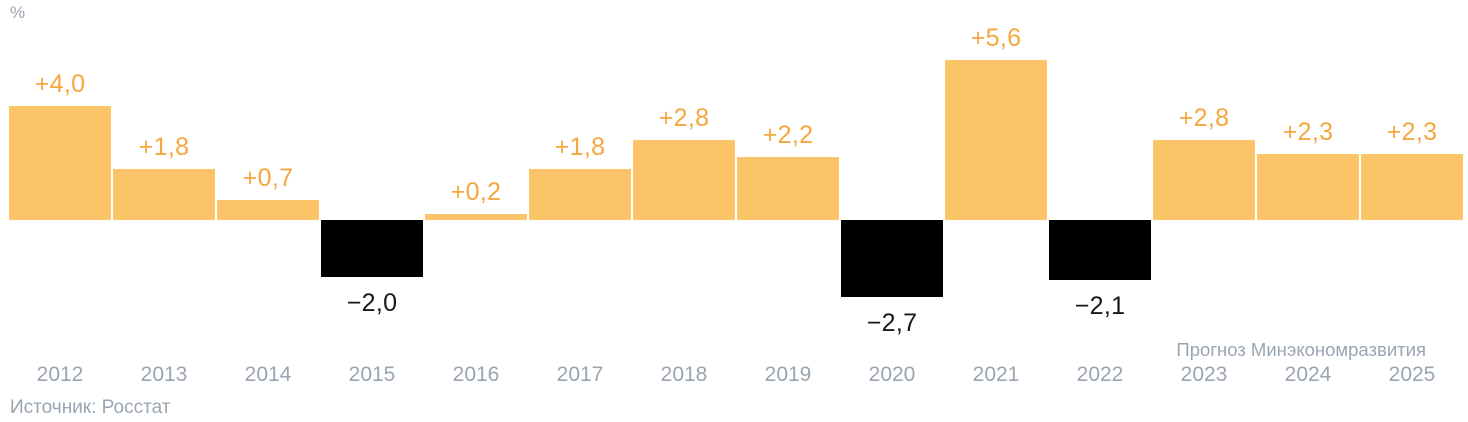 The height and width of the screenshot is (422, 1468). What do you see at coordinates (1100, 374) in the screenshot?
I see `x-axis-label-2022: 2022` at bounding box center [1100, 374].